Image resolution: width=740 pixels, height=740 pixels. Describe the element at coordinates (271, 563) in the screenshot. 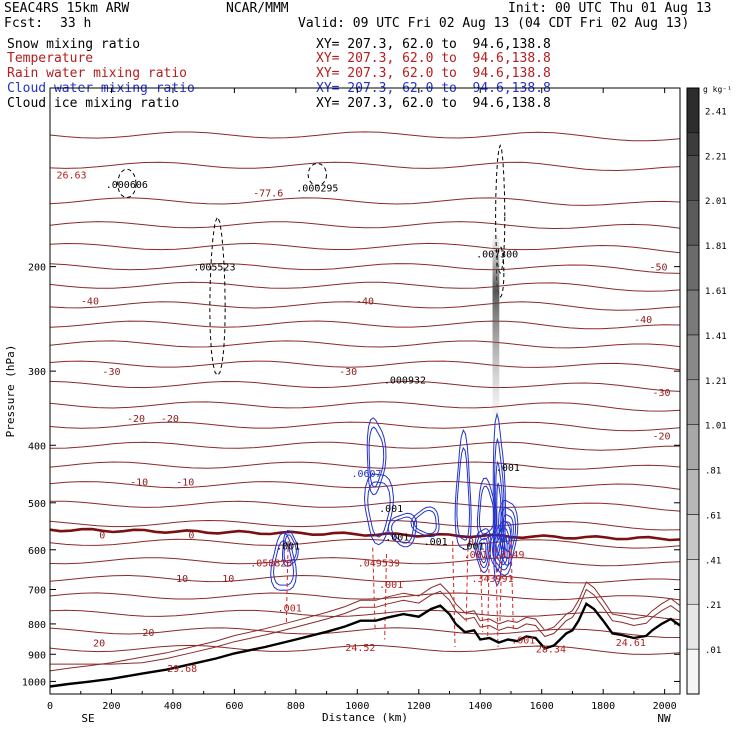

I see `max-value-label: .058826` at that location.